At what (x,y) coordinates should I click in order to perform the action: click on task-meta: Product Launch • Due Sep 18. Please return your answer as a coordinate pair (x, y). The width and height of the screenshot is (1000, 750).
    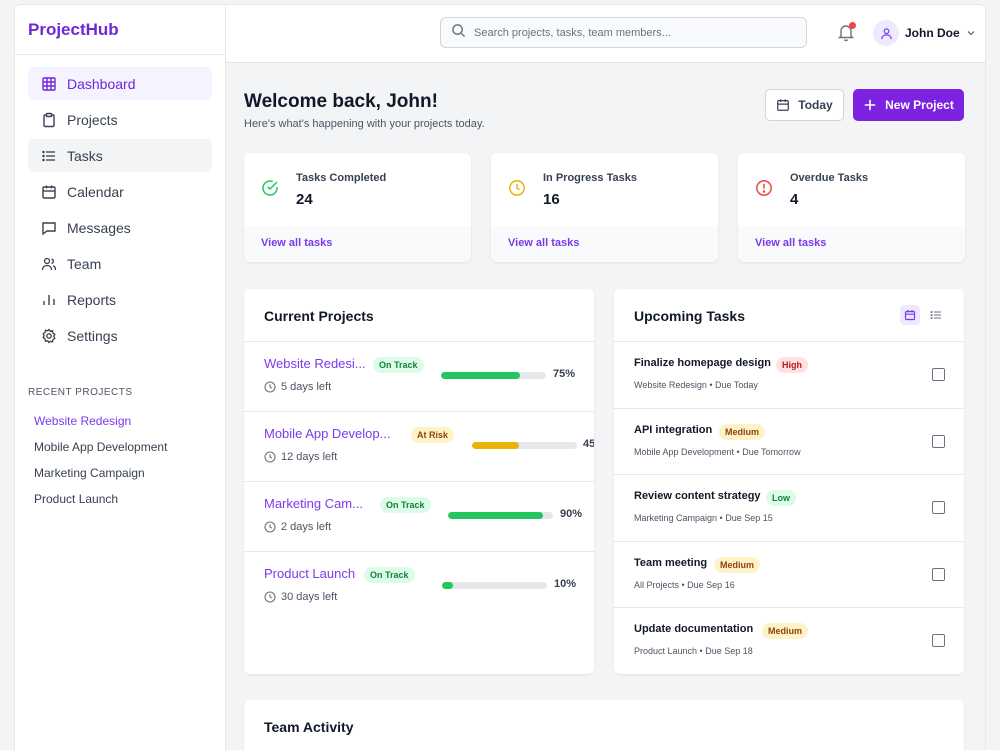
    Looking at the image, I should click on (693, 651).